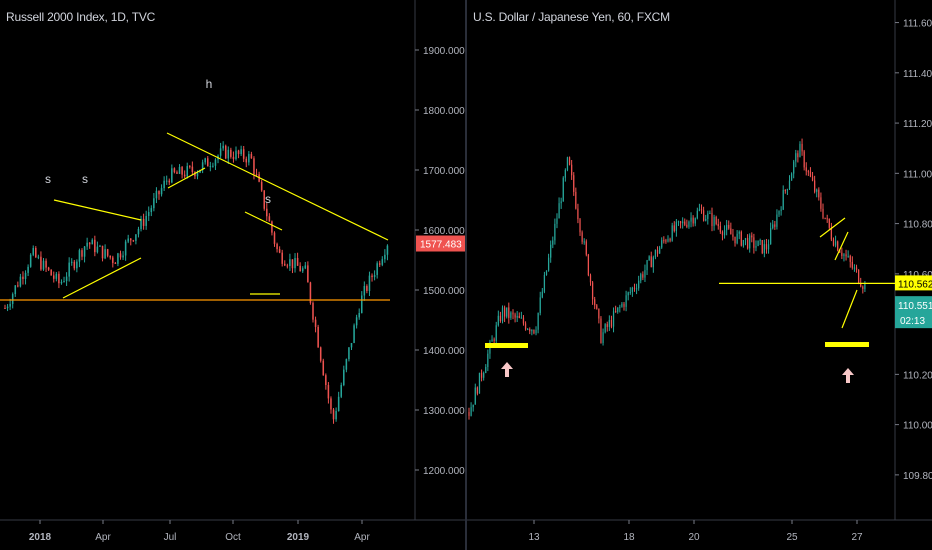 The height and width of the screenshot is (550, 932). I want to click on rising-trendline, so click(102, 278).